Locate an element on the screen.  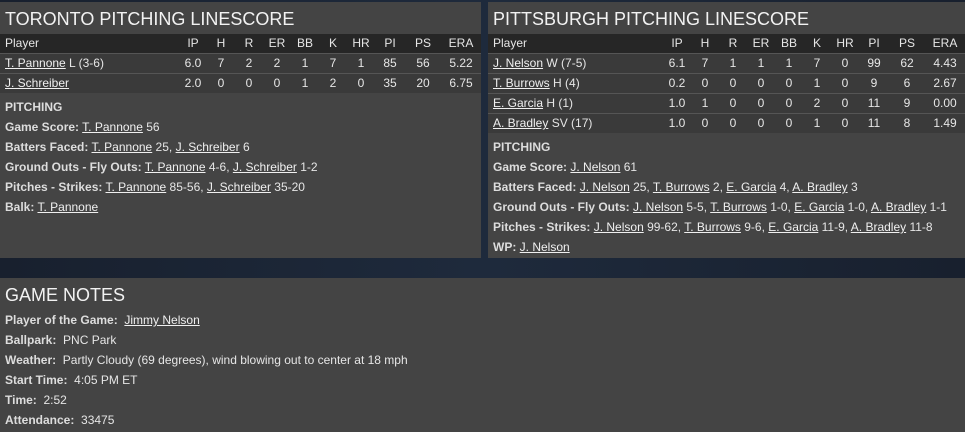
section-title: PITCHING is located at coordinates (34, 107).